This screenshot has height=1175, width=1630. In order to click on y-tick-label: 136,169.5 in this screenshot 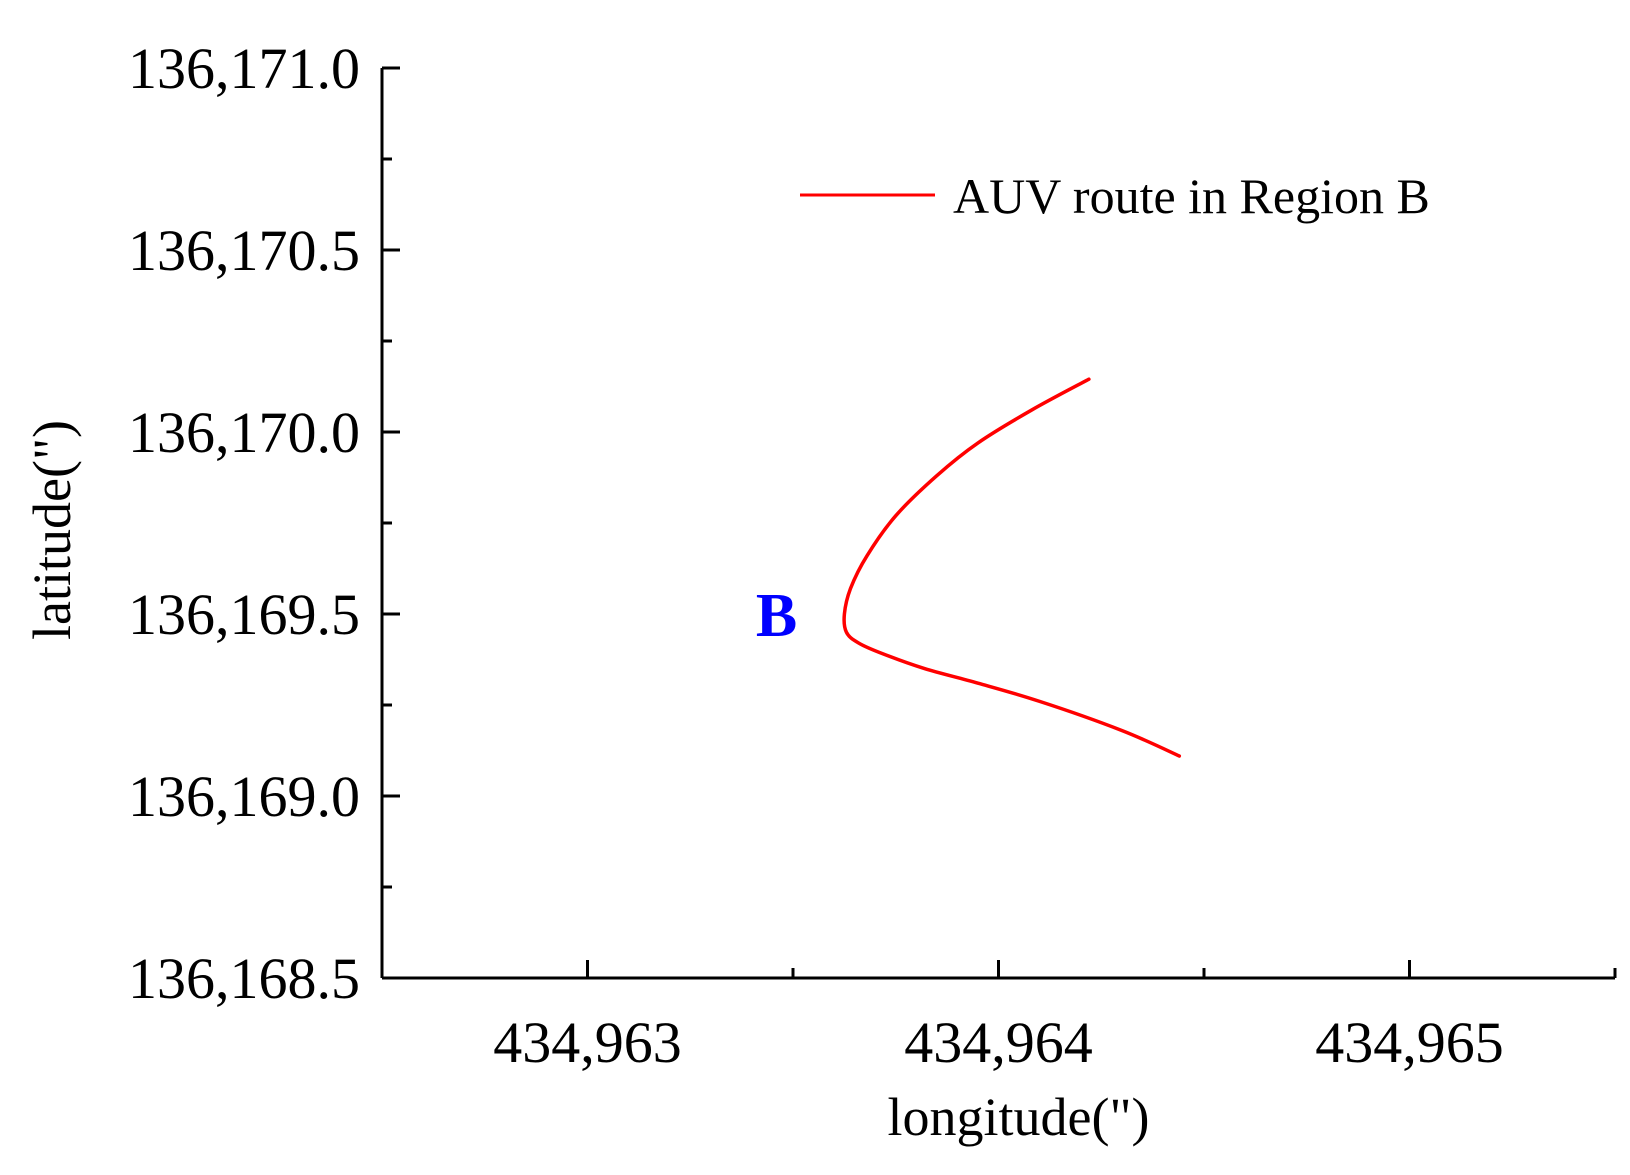, I will do `click(244, 614)`.